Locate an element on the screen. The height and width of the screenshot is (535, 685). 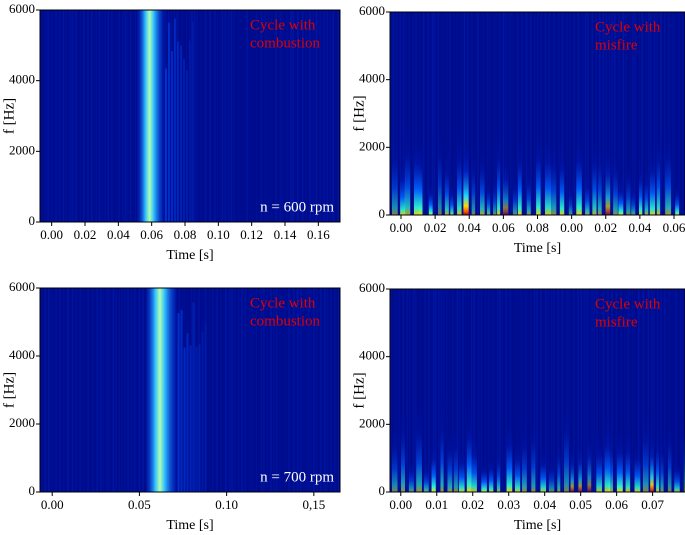
x-tick-label: 0.12 is located at coordinates (251, 234).